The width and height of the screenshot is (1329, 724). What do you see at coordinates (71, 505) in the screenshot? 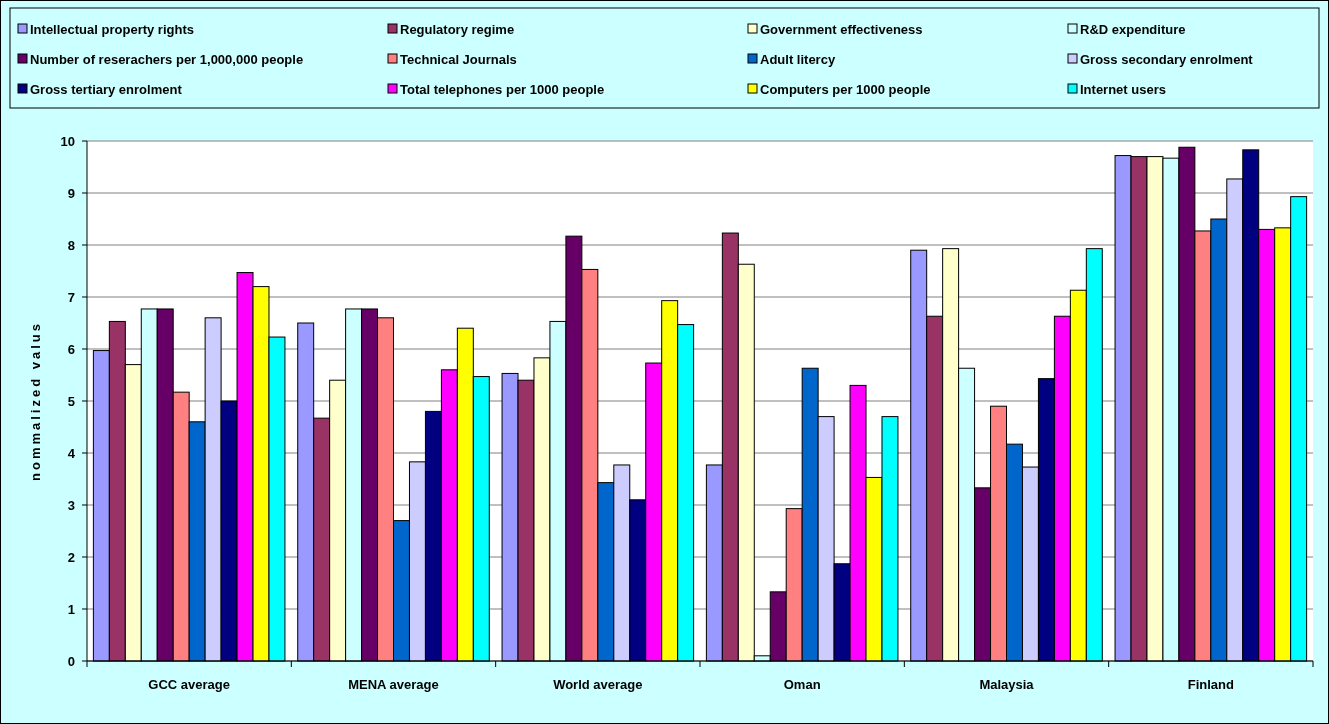
I see `y-tick-label: 3` at bounding box center [71, 505].